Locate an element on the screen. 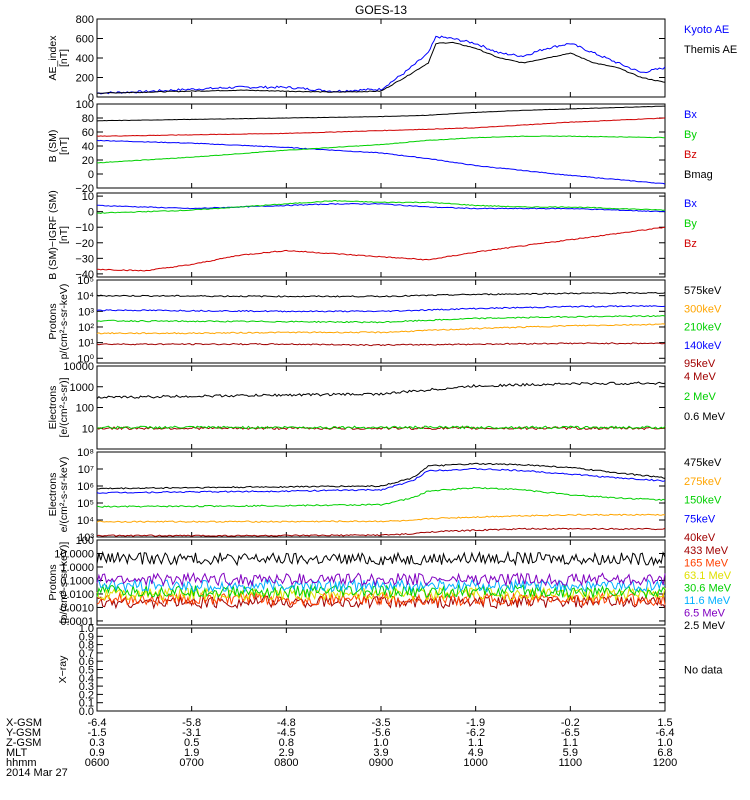  legend-label: 4 MeV is located at coordinates (700, 377).